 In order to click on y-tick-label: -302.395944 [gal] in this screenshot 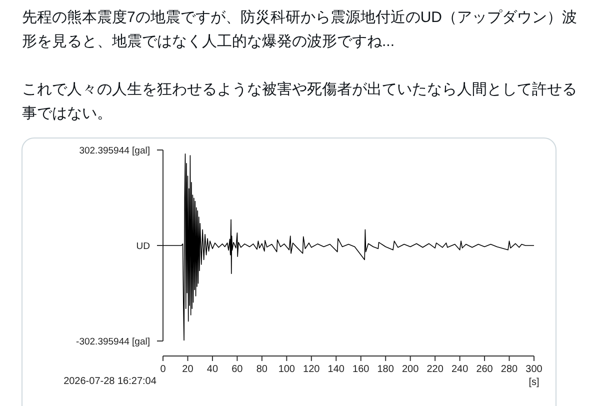, I will do `click(113, 342)`.